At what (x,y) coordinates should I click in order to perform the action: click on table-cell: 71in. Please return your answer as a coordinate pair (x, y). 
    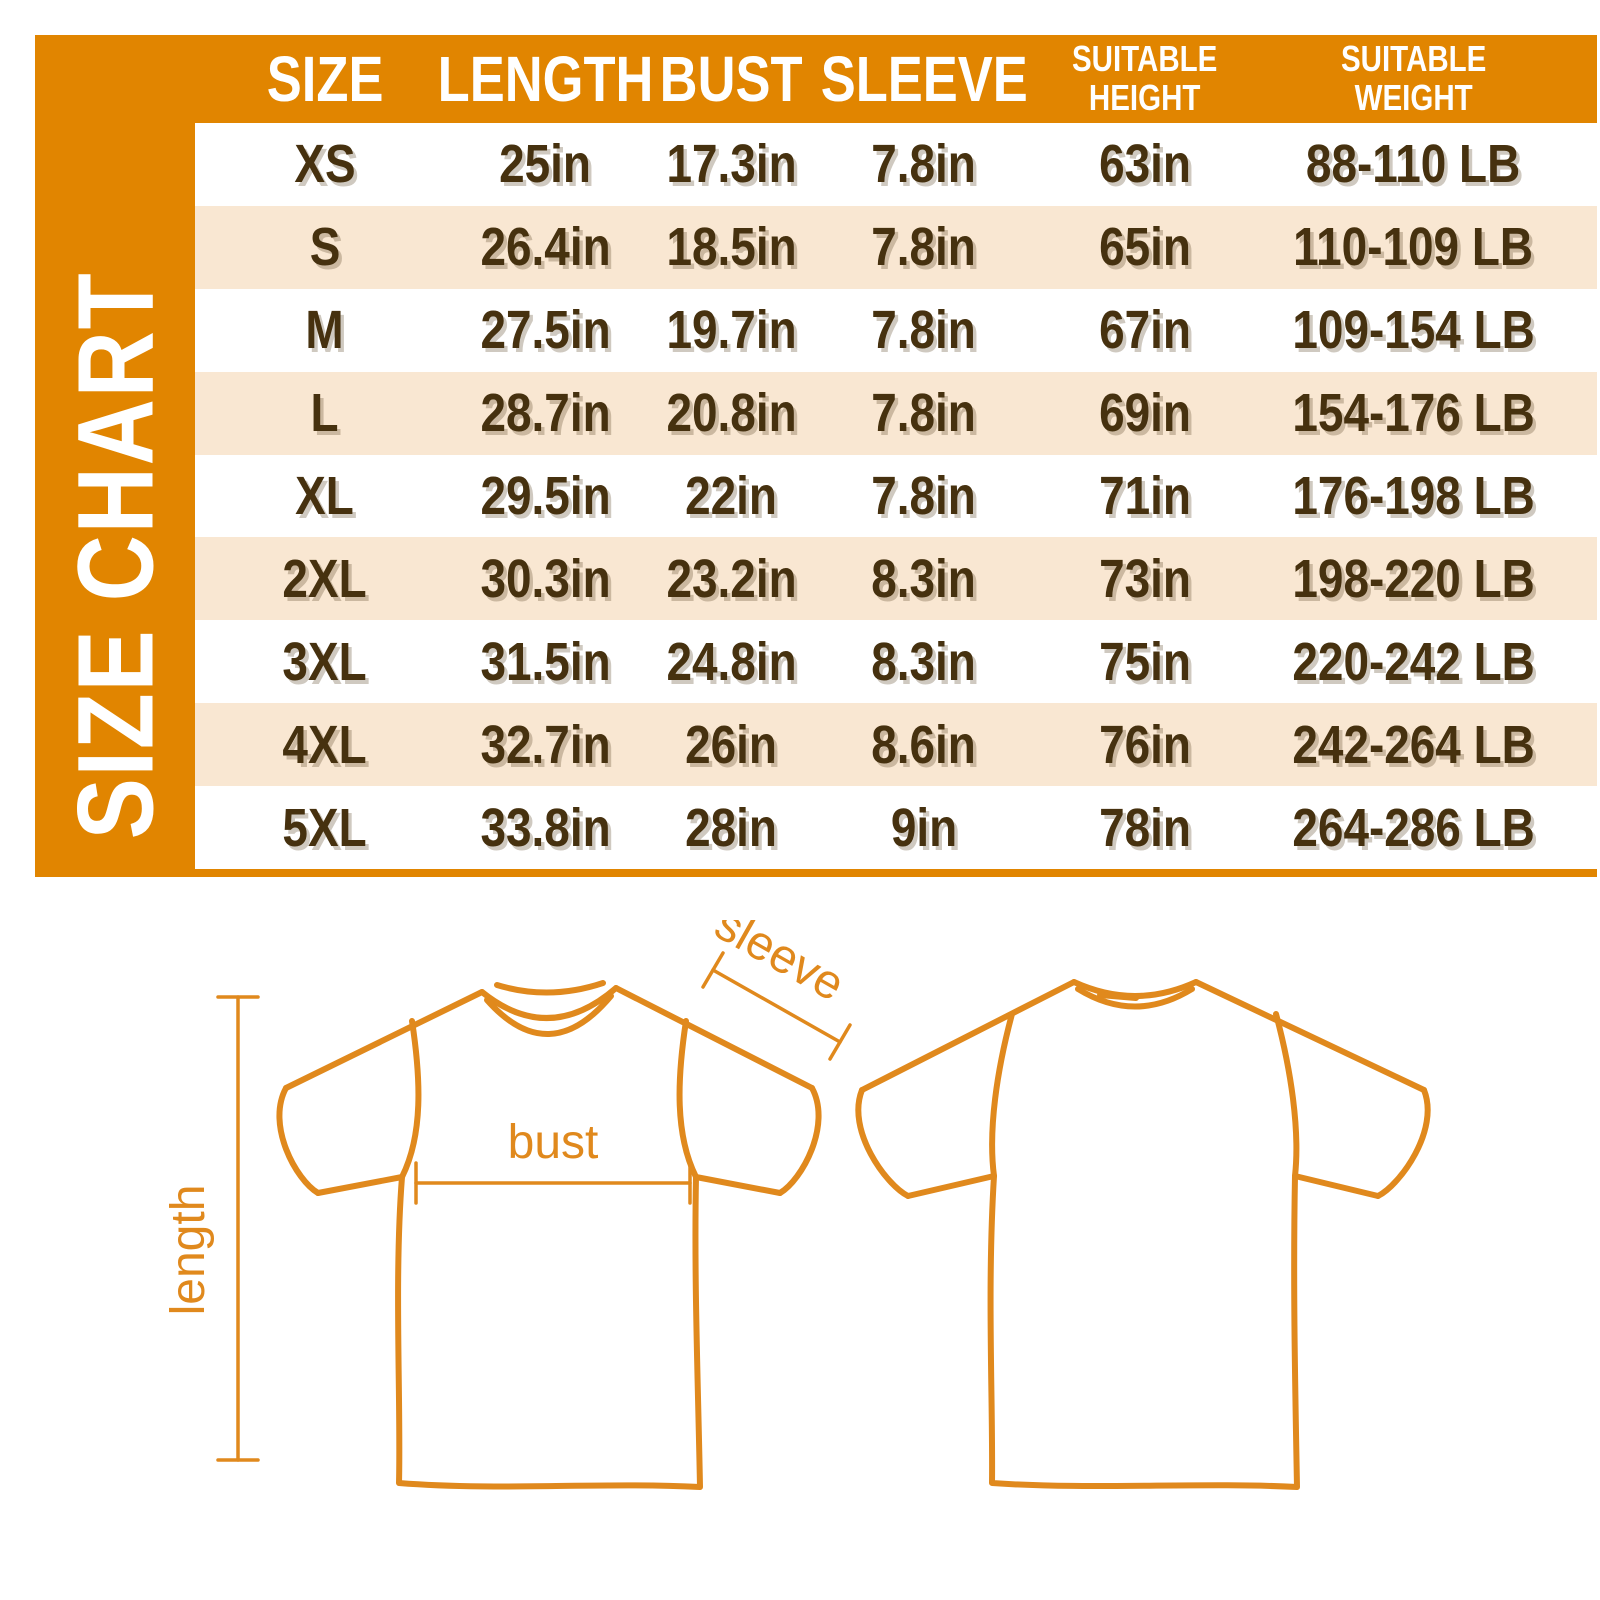
    Looking at the image, I should click on (1144, 496).